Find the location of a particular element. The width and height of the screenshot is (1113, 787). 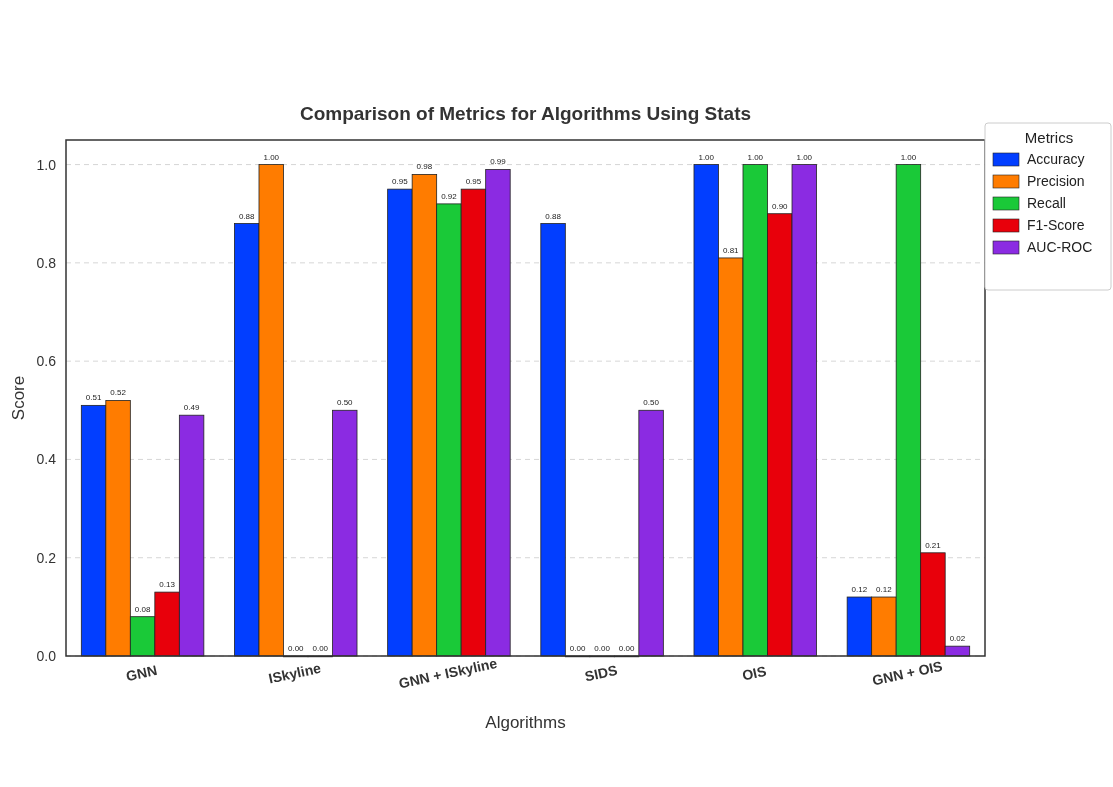

x-tick-label: GNN + OIS is located at coordinates (907, 673).